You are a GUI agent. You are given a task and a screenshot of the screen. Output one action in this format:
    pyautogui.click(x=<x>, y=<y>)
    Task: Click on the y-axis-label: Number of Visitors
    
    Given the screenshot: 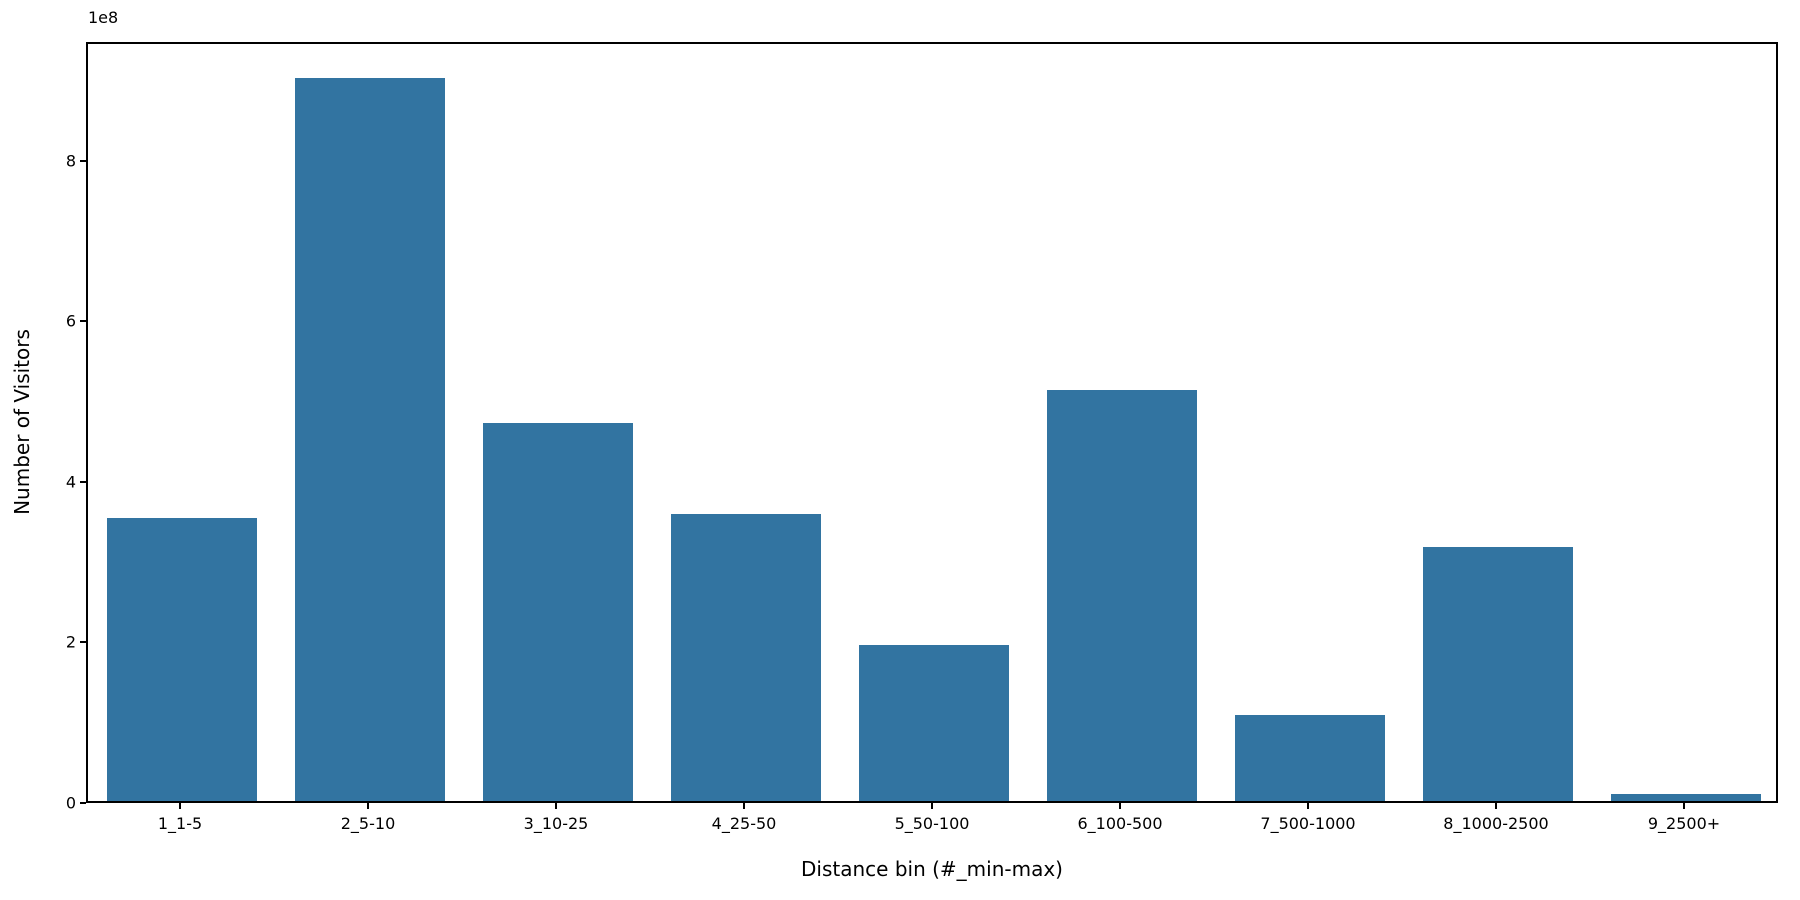 What is the action you would take?
    pyautogui.click(x=22, y=422)
    